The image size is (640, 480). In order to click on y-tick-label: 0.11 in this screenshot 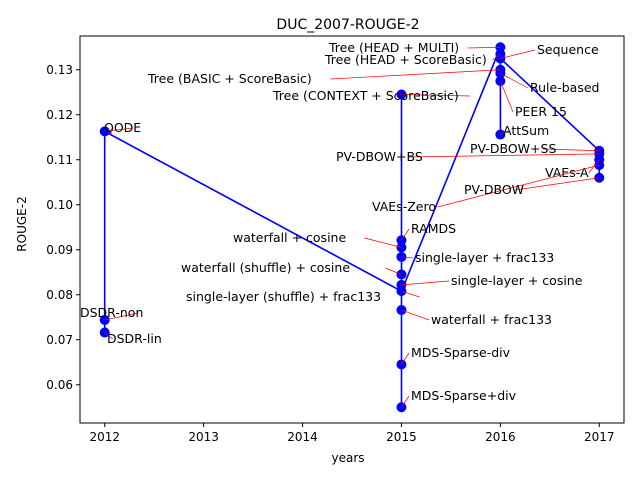, I will do `click(59, 160)`.